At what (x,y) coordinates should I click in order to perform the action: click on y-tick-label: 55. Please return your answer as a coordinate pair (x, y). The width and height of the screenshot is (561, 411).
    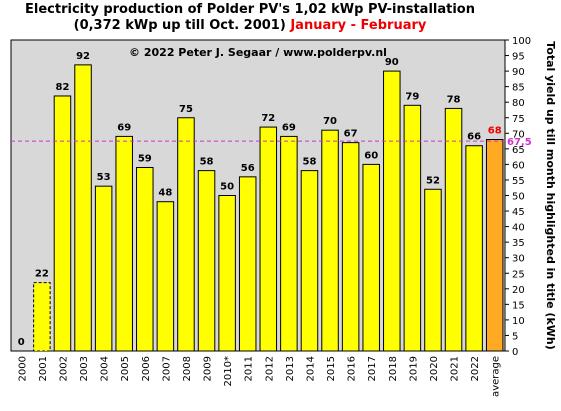
    Looking at the image, I should click on (518, 181).